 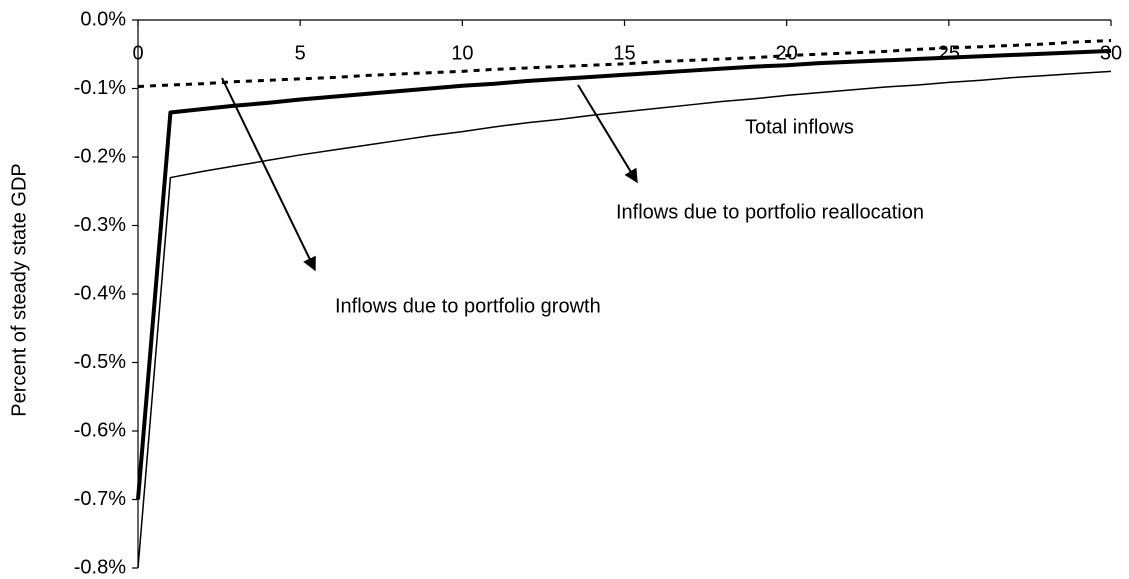 What do you see at coordinates (787, 53) in the screenshot?
I see `x-tick-label: 20` at bounding box center [787, 53].